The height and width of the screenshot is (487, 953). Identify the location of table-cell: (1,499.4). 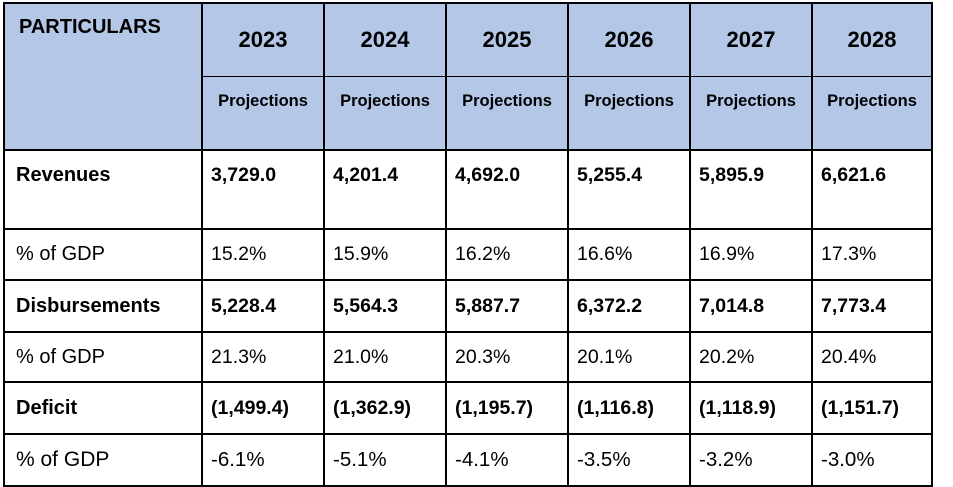
(263, 408).